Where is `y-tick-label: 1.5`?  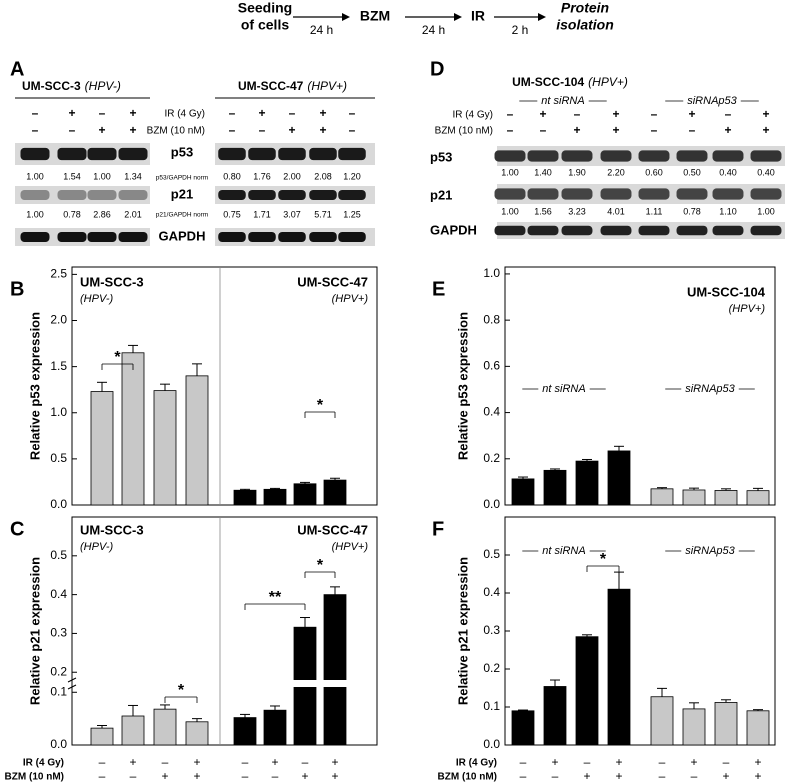 y-tick-label: 1.5 is located at coordinates (58, 366).